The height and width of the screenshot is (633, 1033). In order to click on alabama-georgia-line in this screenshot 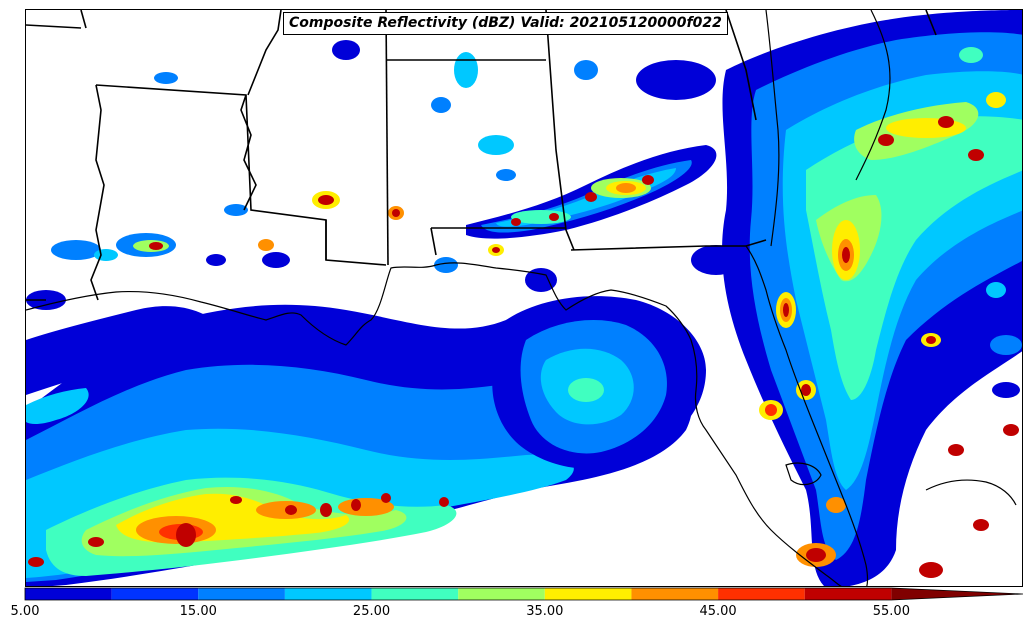, I will do `click(591, 192)`.